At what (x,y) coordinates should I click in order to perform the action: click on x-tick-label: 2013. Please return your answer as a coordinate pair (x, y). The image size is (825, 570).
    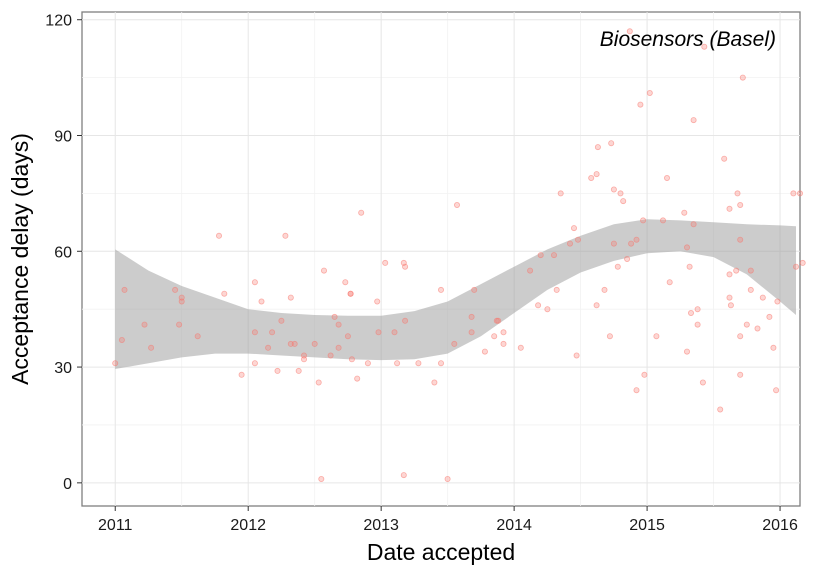
    Looking at the image, I should click on (381, 525).